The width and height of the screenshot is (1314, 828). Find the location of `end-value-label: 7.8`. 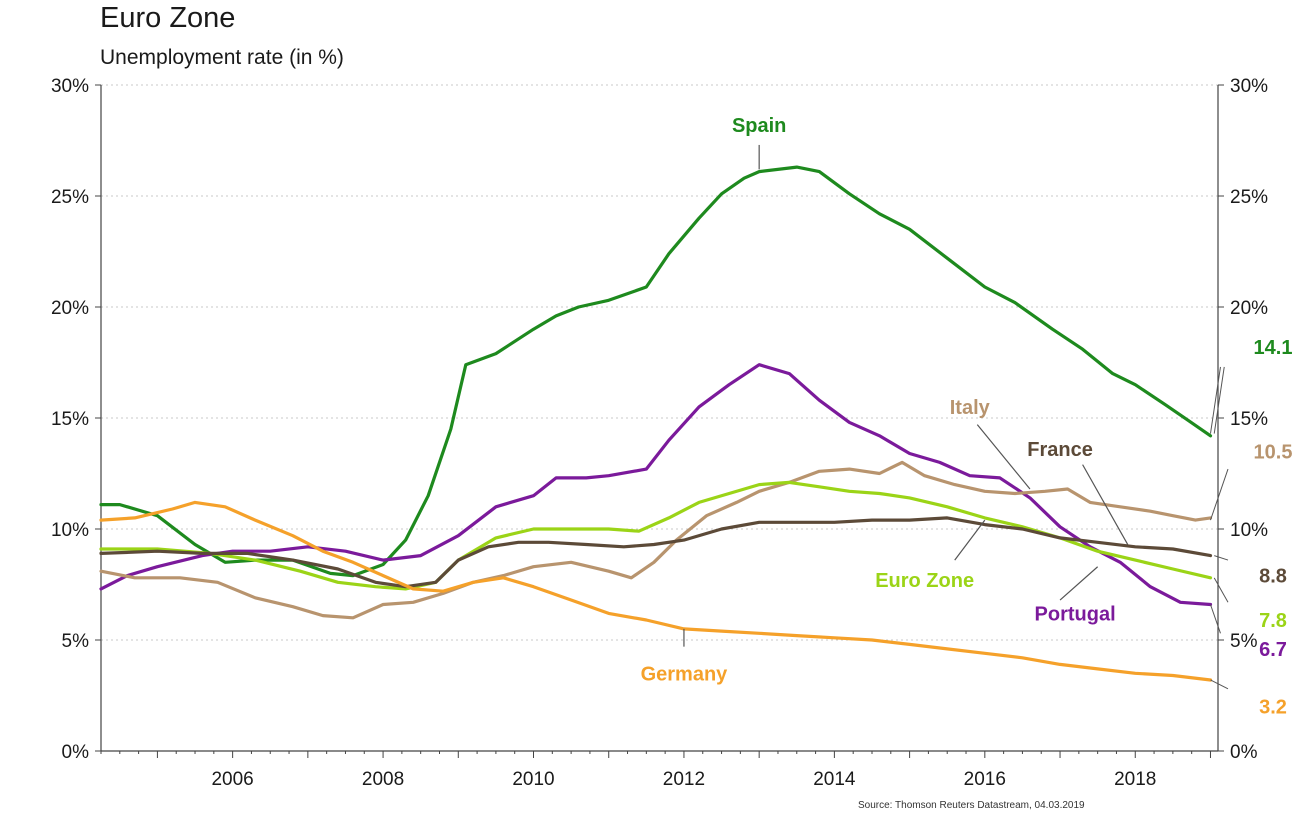

end-value-label: 7.8 is located at coordinates (1273, 621).